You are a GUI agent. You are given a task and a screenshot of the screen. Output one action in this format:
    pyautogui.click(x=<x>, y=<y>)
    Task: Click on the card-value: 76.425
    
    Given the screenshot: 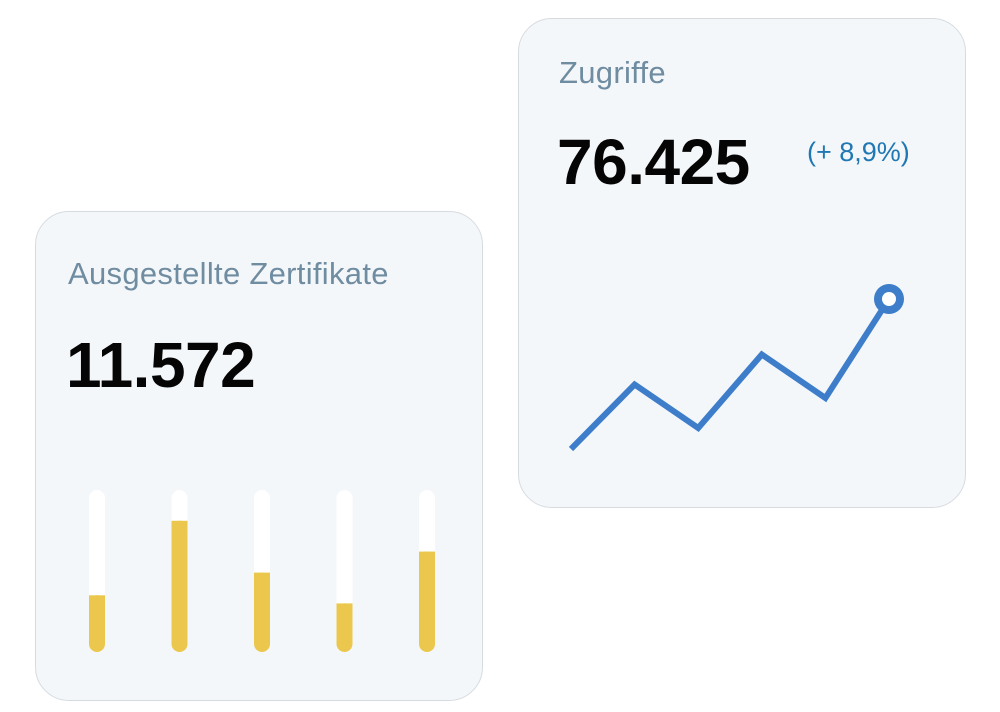 What is the action you would take?
    pyautogui.click(x=653, y=162)
    